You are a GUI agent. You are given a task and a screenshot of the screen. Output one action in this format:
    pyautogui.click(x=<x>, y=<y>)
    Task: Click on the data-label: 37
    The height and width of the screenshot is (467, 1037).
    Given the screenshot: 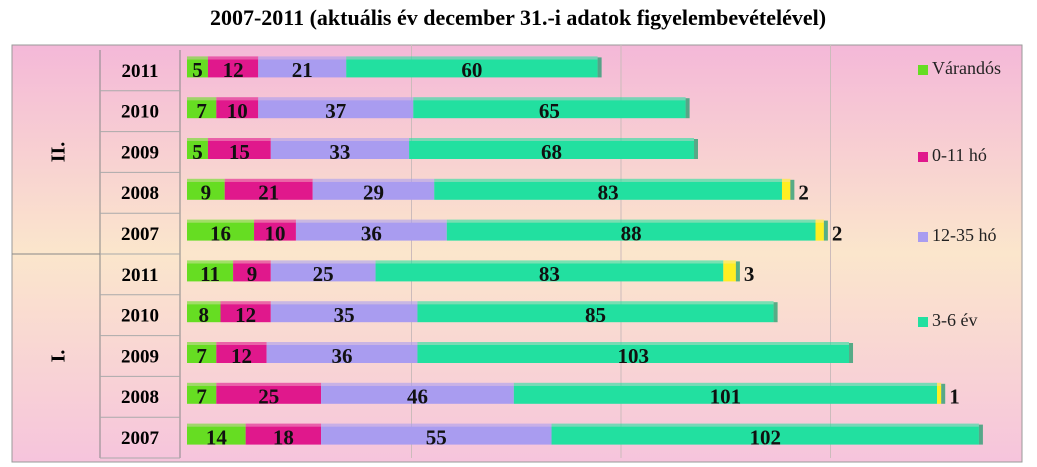 What is the action you would take?
    pyautogui.click(x=335, y=111)
    